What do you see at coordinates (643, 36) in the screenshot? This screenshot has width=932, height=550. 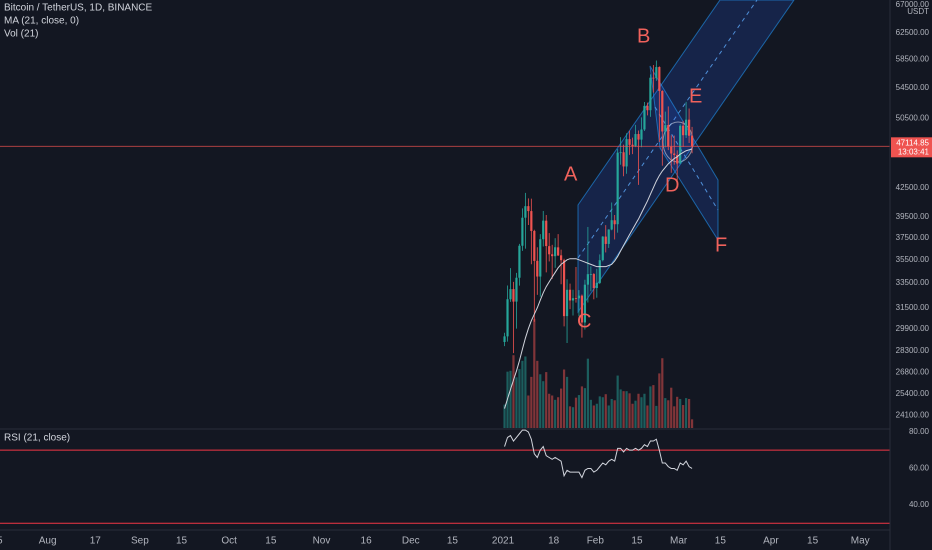 I see `wave-label: B` at bounding box center [643, 36].